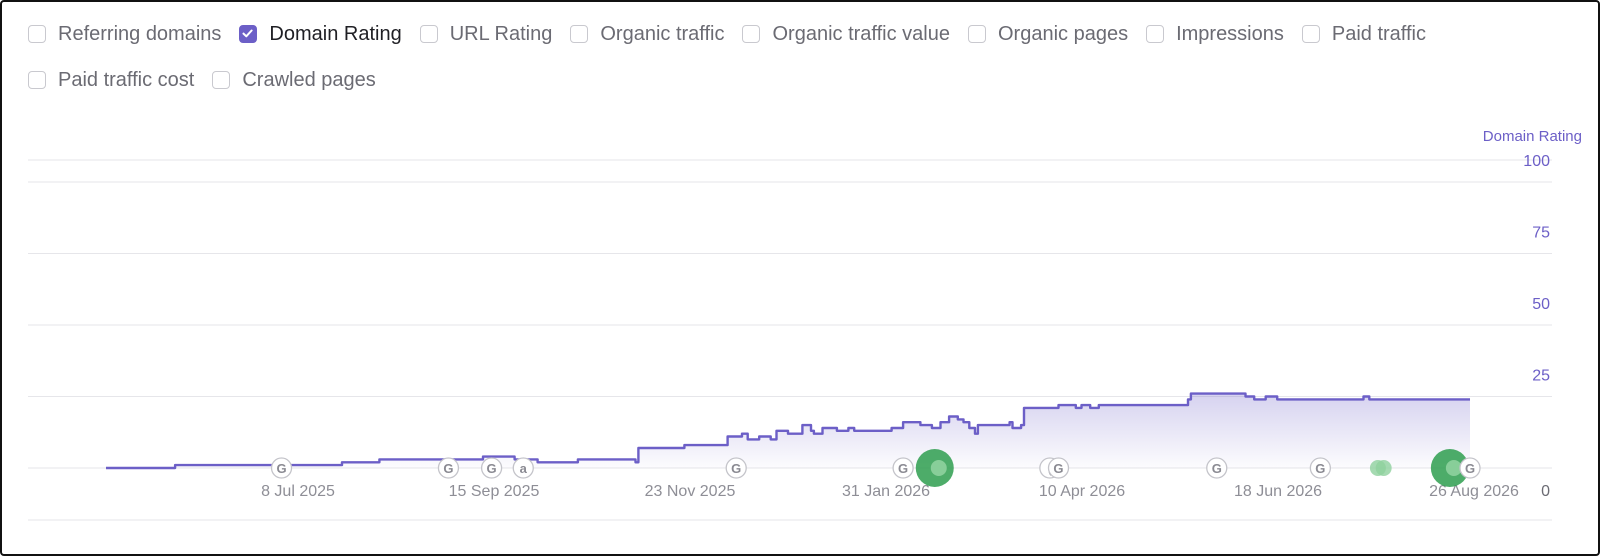 This screenshot has height=560, width=1600. What do you see at coordinates (1230, 33) in the screenshot?
I see `filter-label: Impressions` at bounding box center [1230, 33].